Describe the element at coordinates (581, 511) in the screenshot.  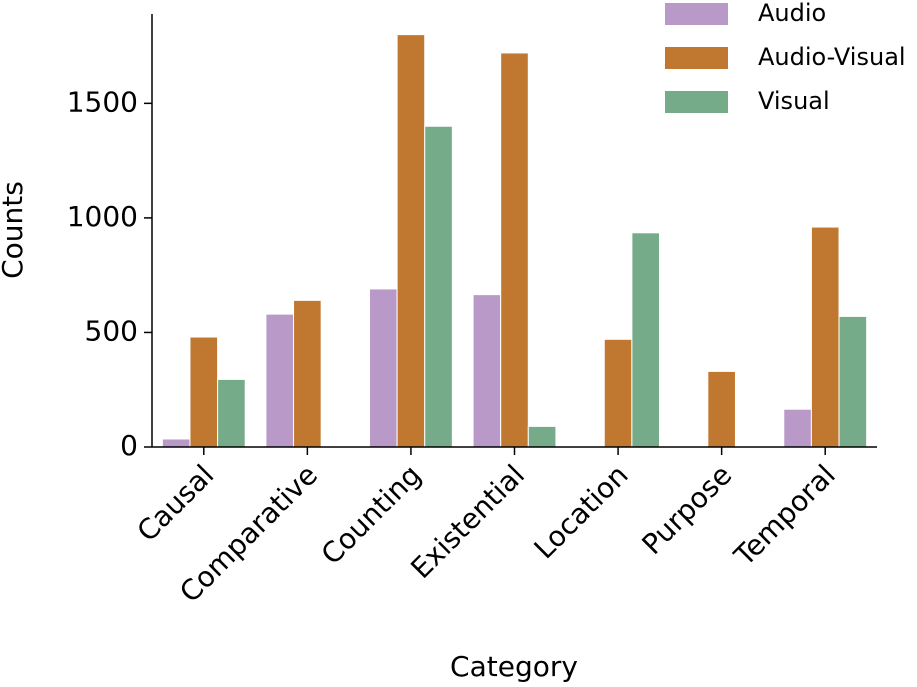
I see `x-tick-label: Location` at that location.